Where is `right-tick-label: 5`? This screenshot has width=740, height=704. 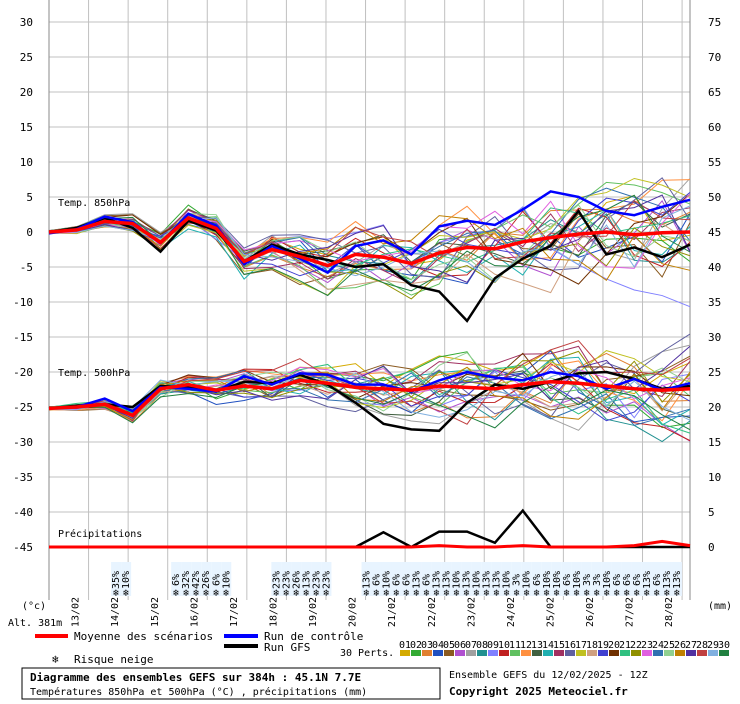 right-tick-label: 5 is located at coordinates (711, 512).